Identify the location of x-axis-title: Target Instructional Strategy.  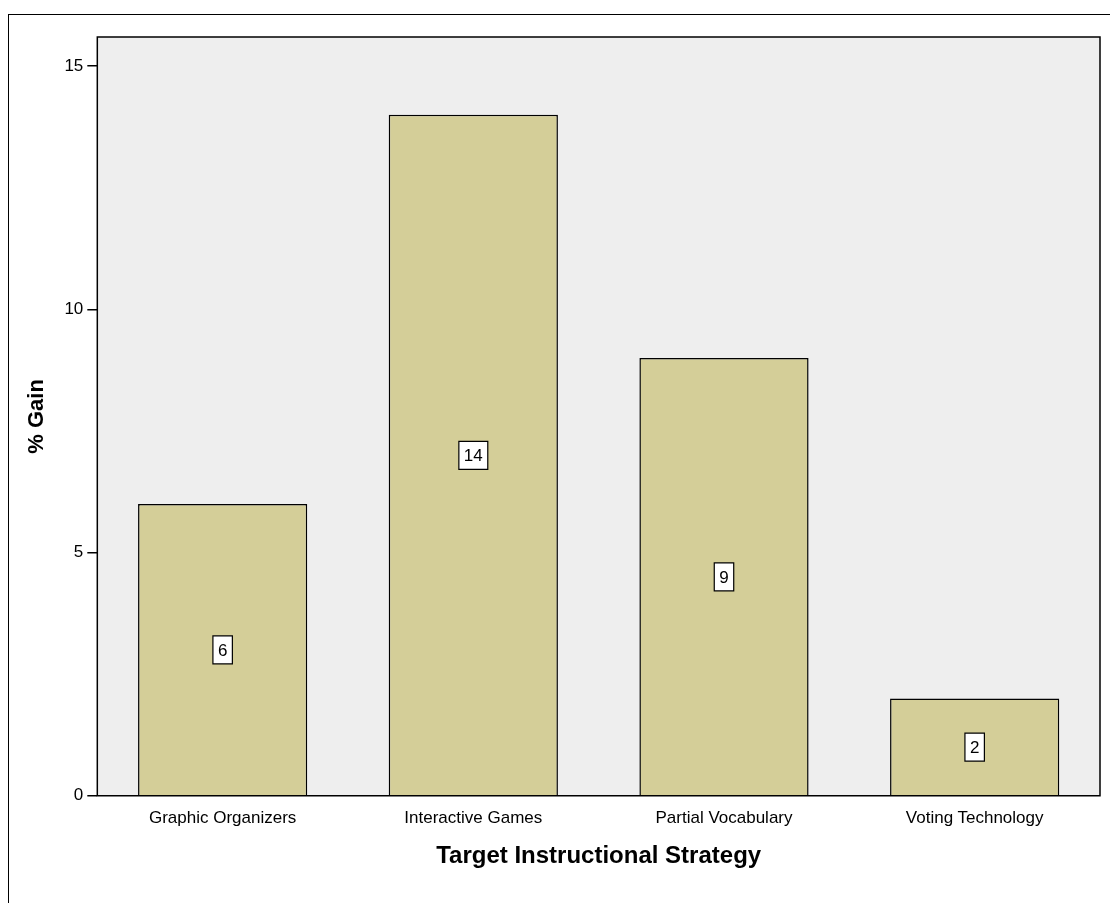
(599, 855).